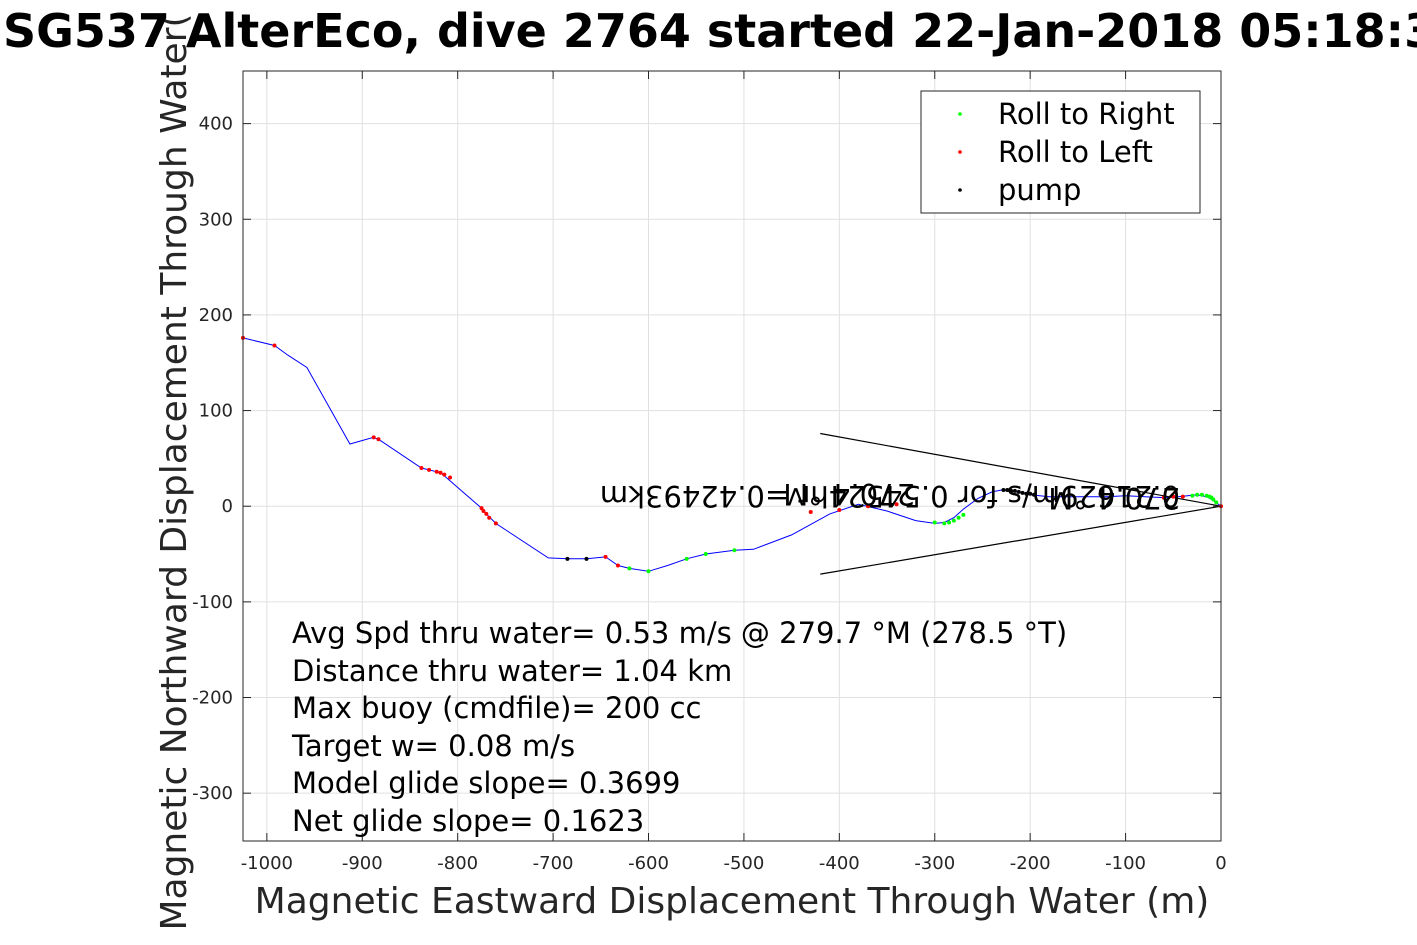 This screenshot has width=1417, height=945. Describe the element at coordinates (362, 863) in the screenshot. I see `x-tick-label: -900` at that location.